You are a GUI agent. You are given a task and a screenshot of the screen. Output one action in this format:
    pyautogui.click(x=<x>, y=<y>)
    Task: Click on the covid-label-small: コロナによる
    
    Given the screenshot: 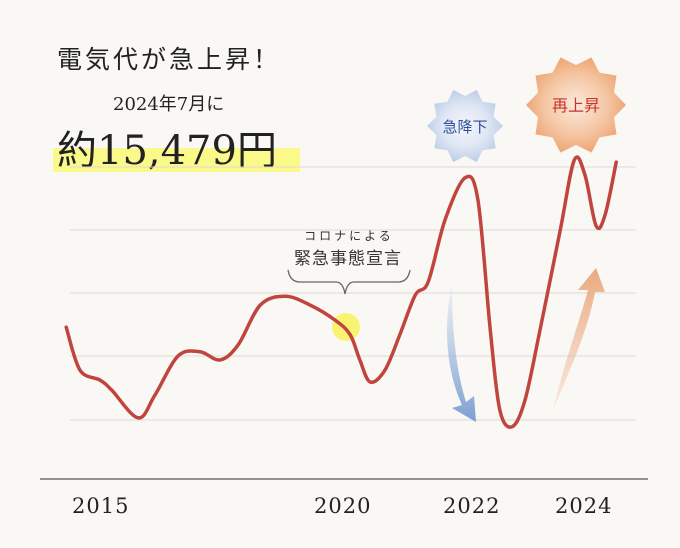 What is the action you would take?
    pyautogui.click(x=349, y=236)
    